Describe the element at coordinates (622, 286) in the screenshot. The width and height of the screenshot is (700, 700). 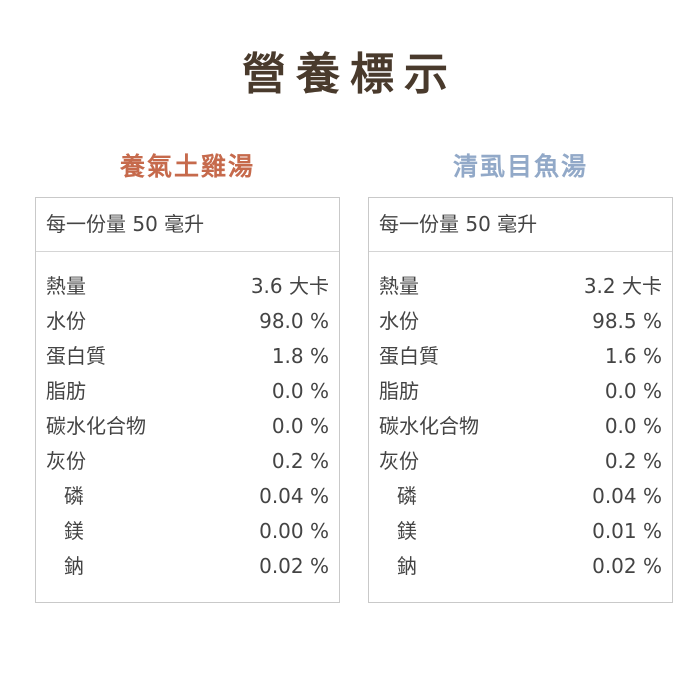
I see `nutrient-value: 3.2 大卡` at that location.